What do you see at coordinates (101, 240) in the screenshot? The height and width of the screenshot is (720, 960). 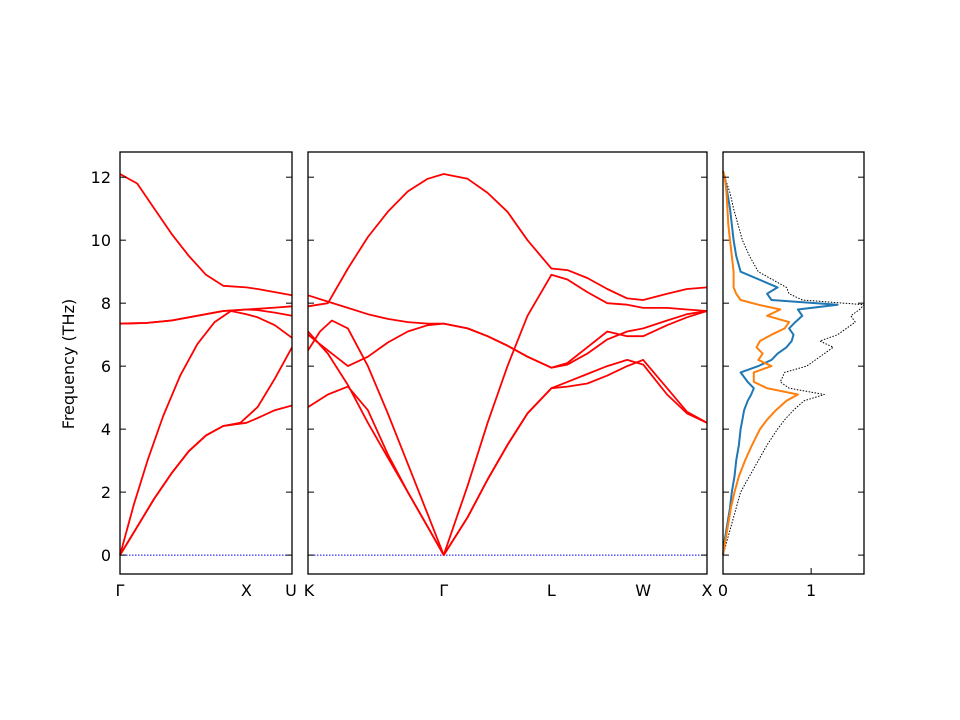 I see `y-tick-label: 10` at bounding box center [101, 240].